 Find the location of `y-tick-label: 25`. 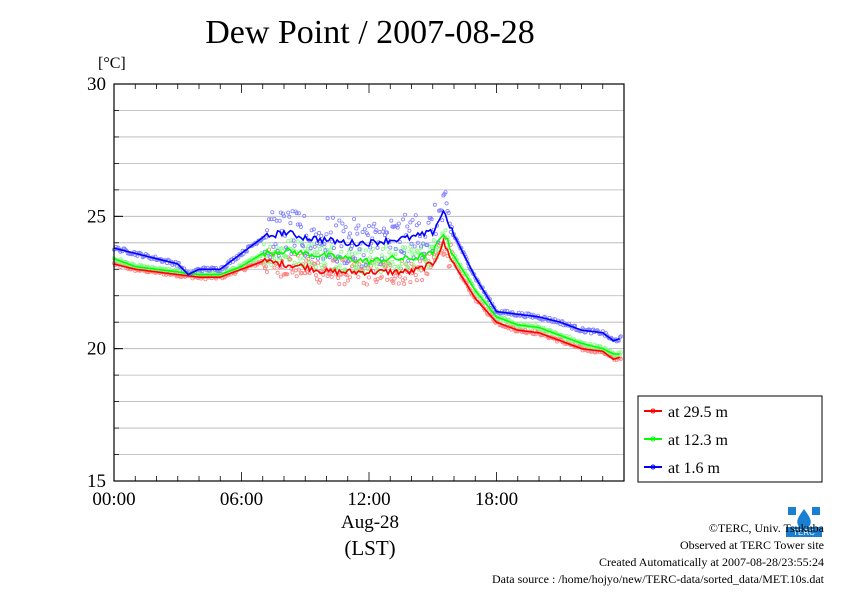

y-tick-label: 25 is located at coordinates (96, 216).